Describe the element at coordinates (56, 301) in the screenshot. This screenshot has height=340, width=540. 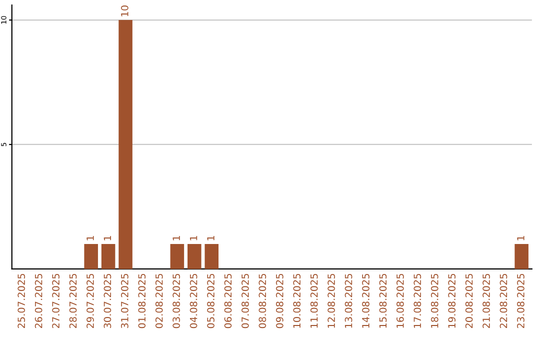
I see `x-tick-label: 27.07.2025` at that location.